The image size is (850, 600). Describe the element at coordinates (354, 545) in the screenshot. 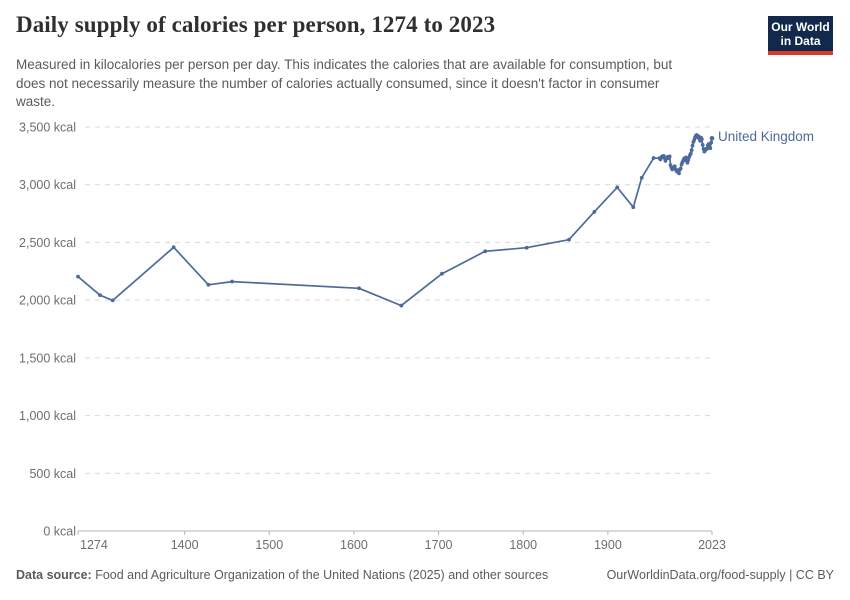

I see `x-axis-tick-label: 1600` at that location.